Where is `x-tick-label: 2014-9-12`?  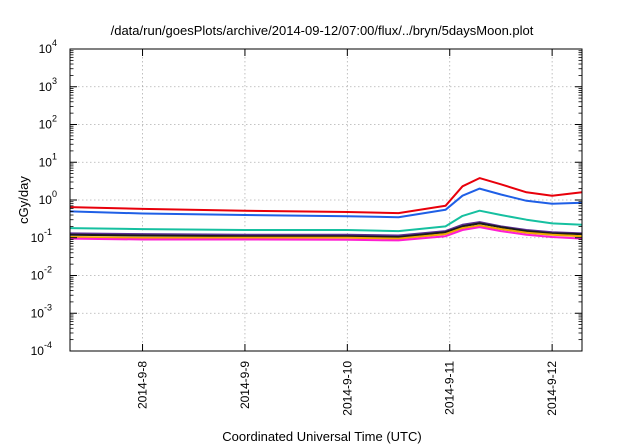
x-tick-label: 2014-9-12 is located at coordinates (552, 388).